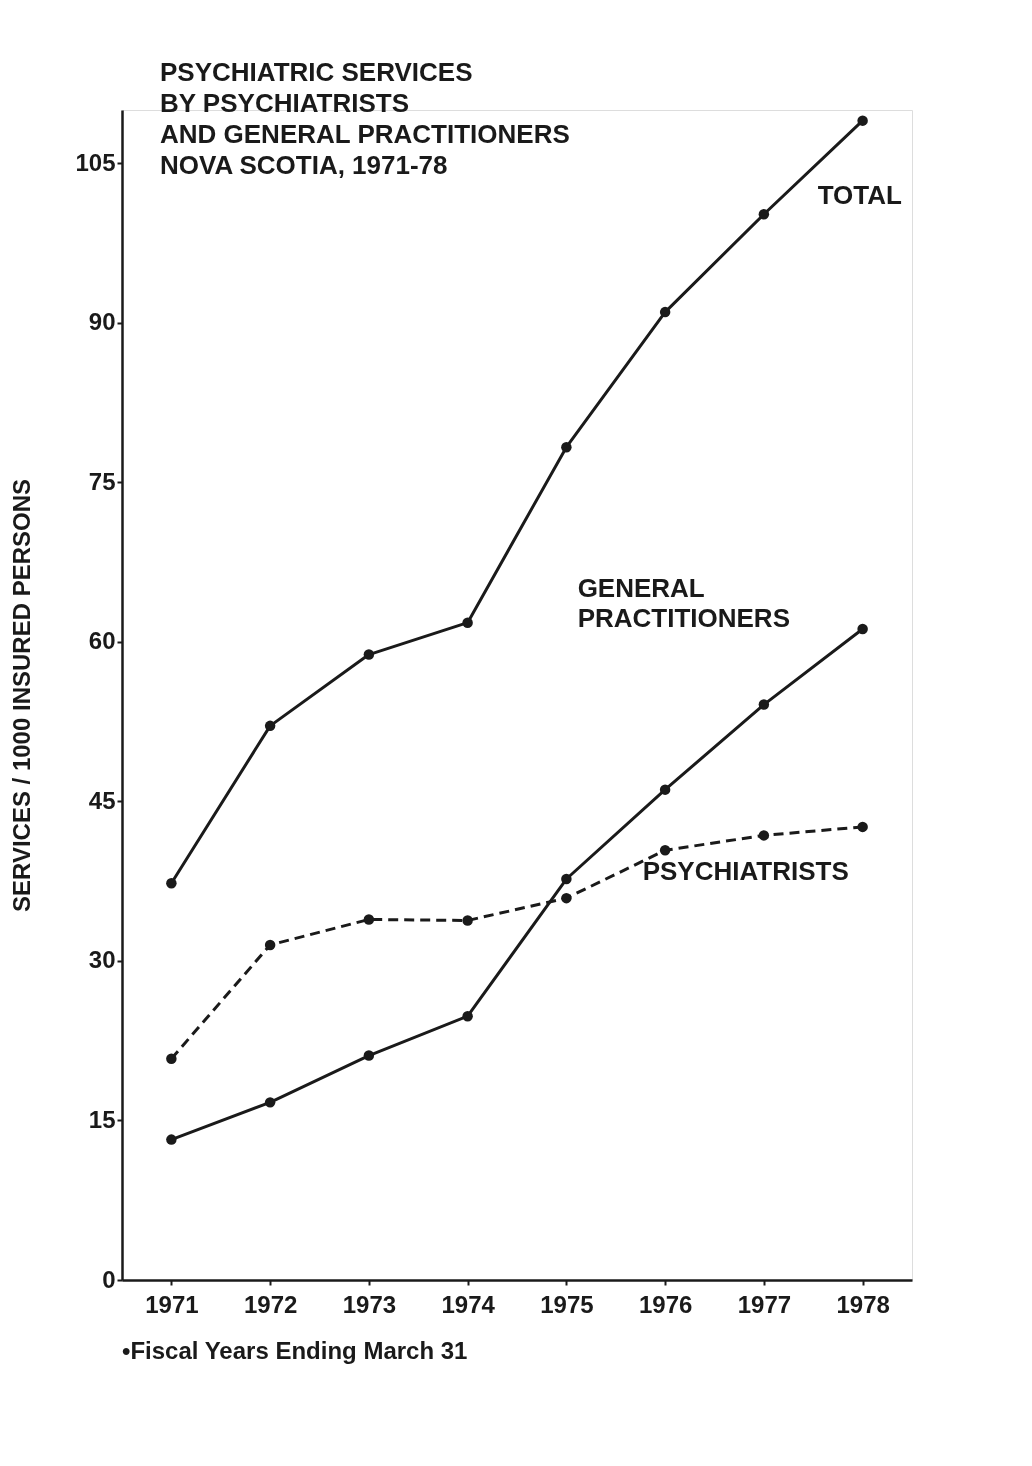 The width and height of the screenshot is (1032, 1466). I want to click on series-label: PSYCHIATRISTS, so click(745, 870).